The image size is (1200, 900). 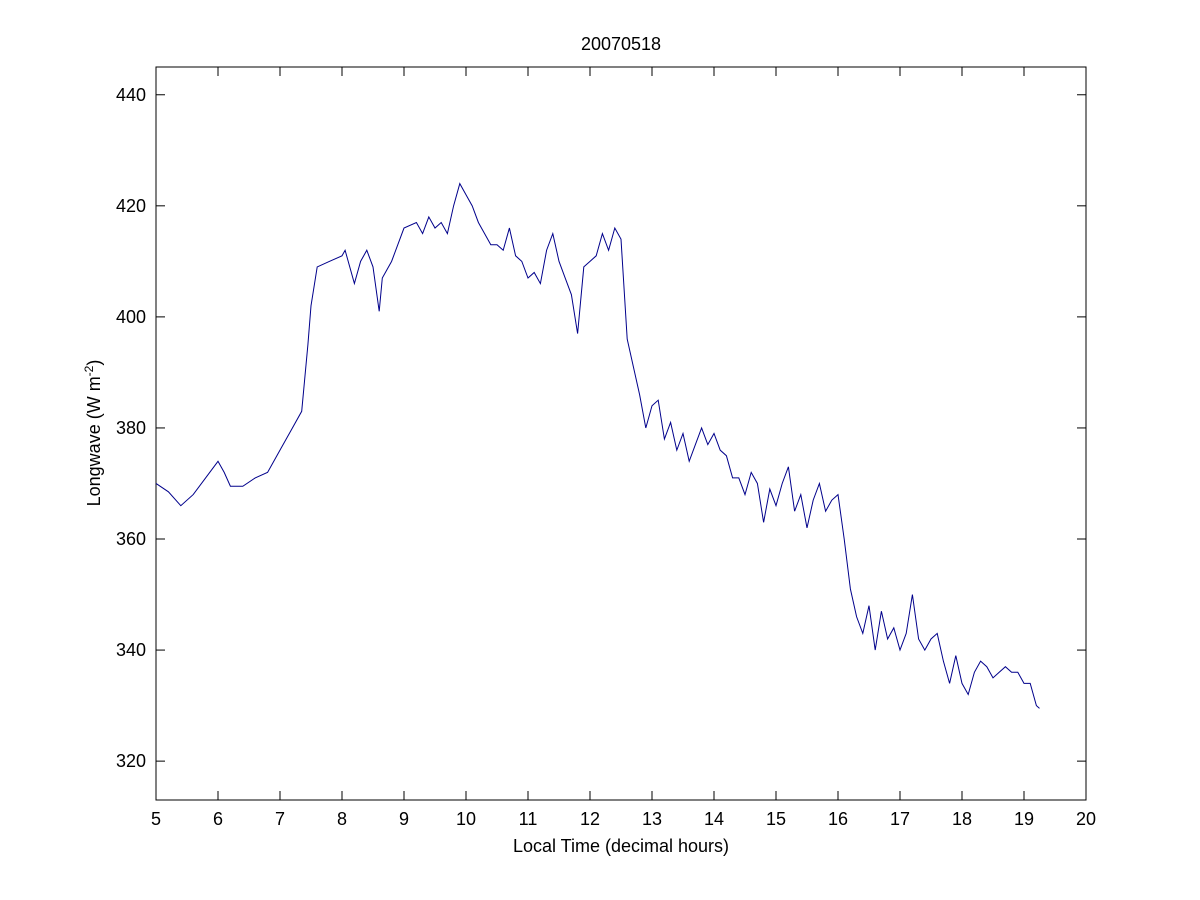 What do you see at coordinates (131, 428) in the screenshot?
I see `y-tick-label: 380` at bounding box center [131, 428].